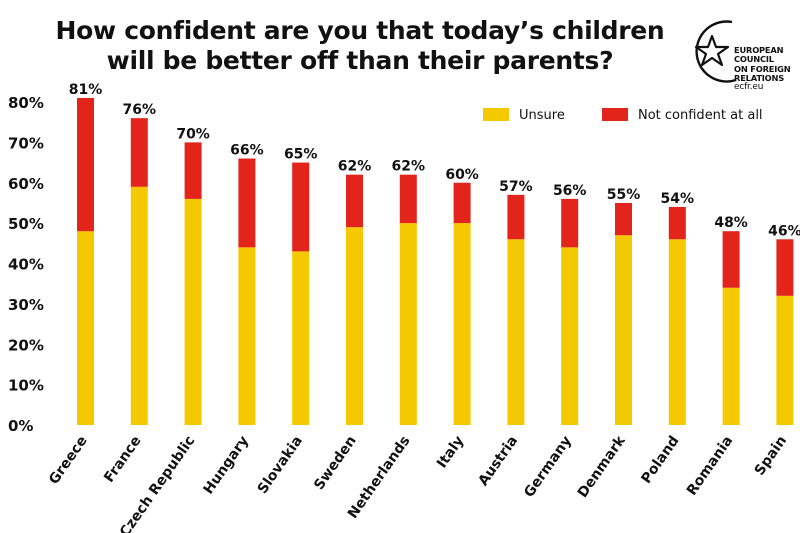 The height and width of the screenshot is (533, 800). What do you see at coordinates (615, 114) in the screenshot?
I see `legend-swatch-not-confident` at bounding box center [615, 114].